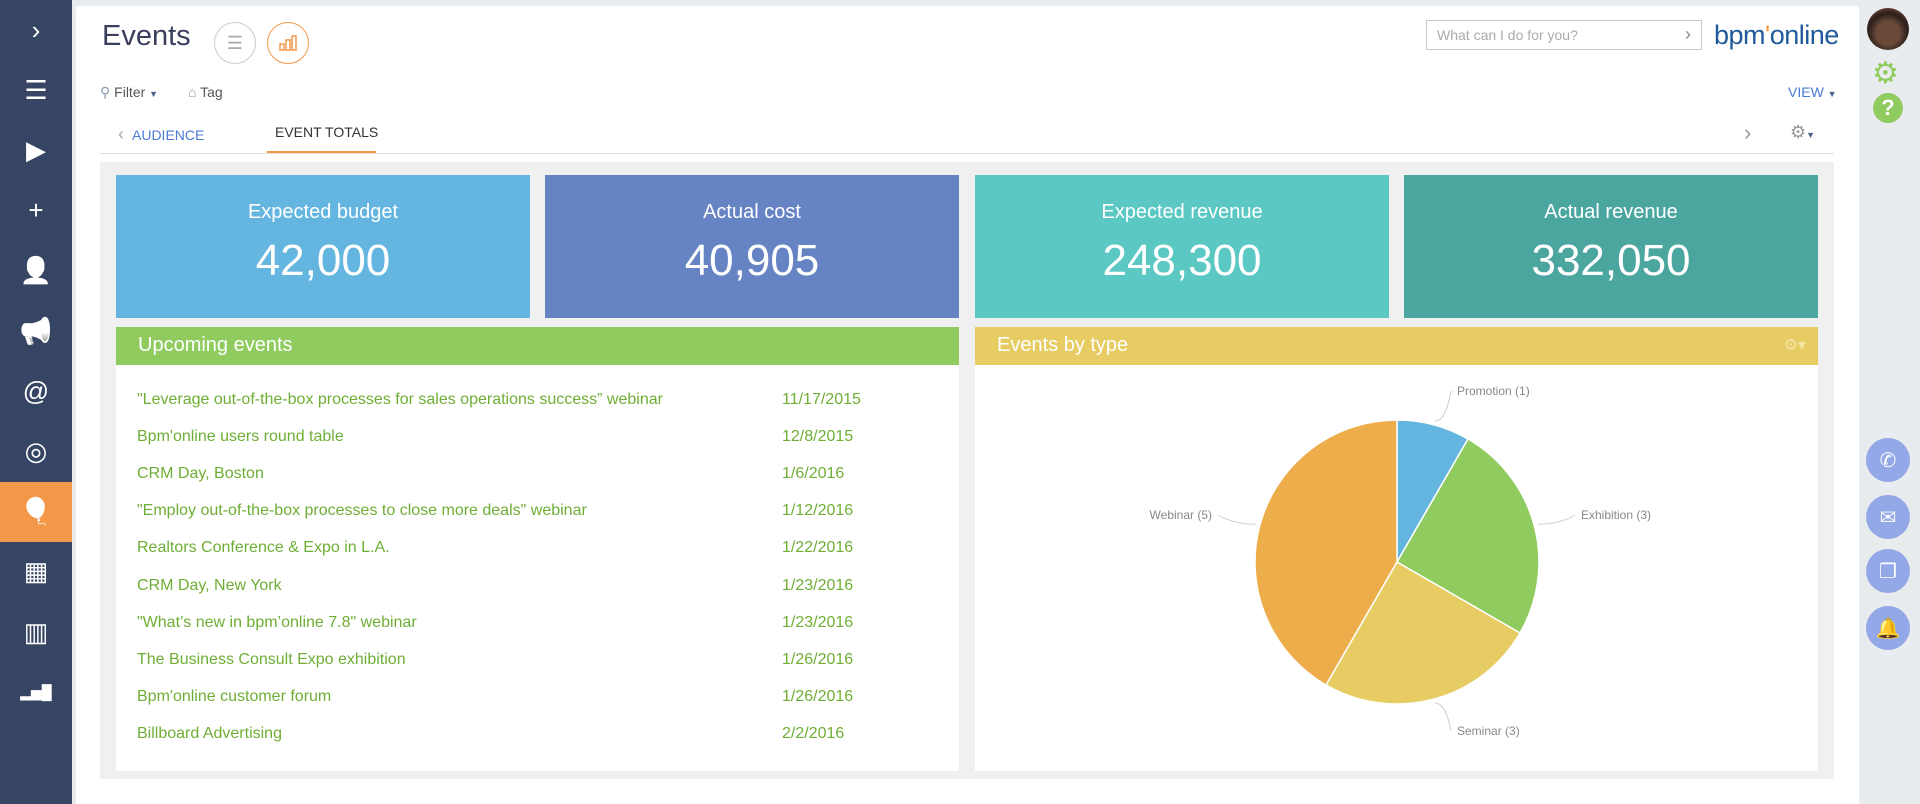  I want to click on view-button: VIEW ▼, so click(1812, 92).